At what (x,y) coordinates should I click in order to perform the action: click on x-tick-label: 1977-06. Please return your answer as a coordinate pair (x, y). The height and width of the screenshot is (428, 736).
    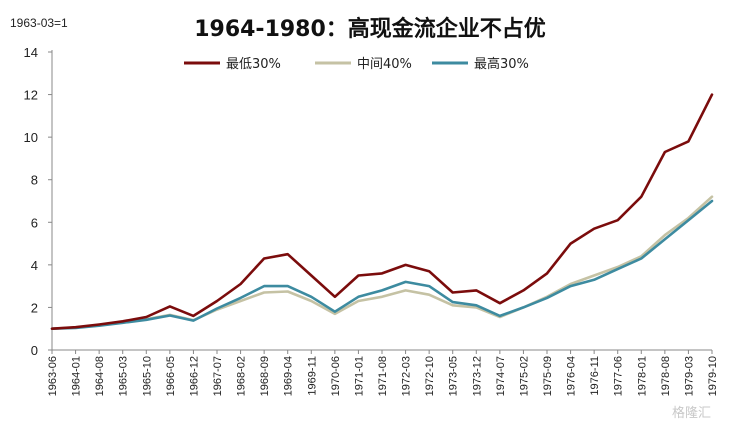
    Looking at the image, I should click on (619, 376).